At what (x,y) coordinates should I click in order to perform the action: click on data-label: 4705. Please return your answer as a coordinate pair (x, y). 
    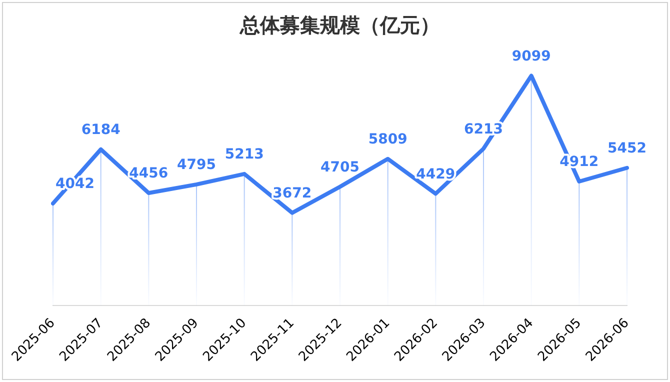
    Looking at the image, I should click on (340, 167).